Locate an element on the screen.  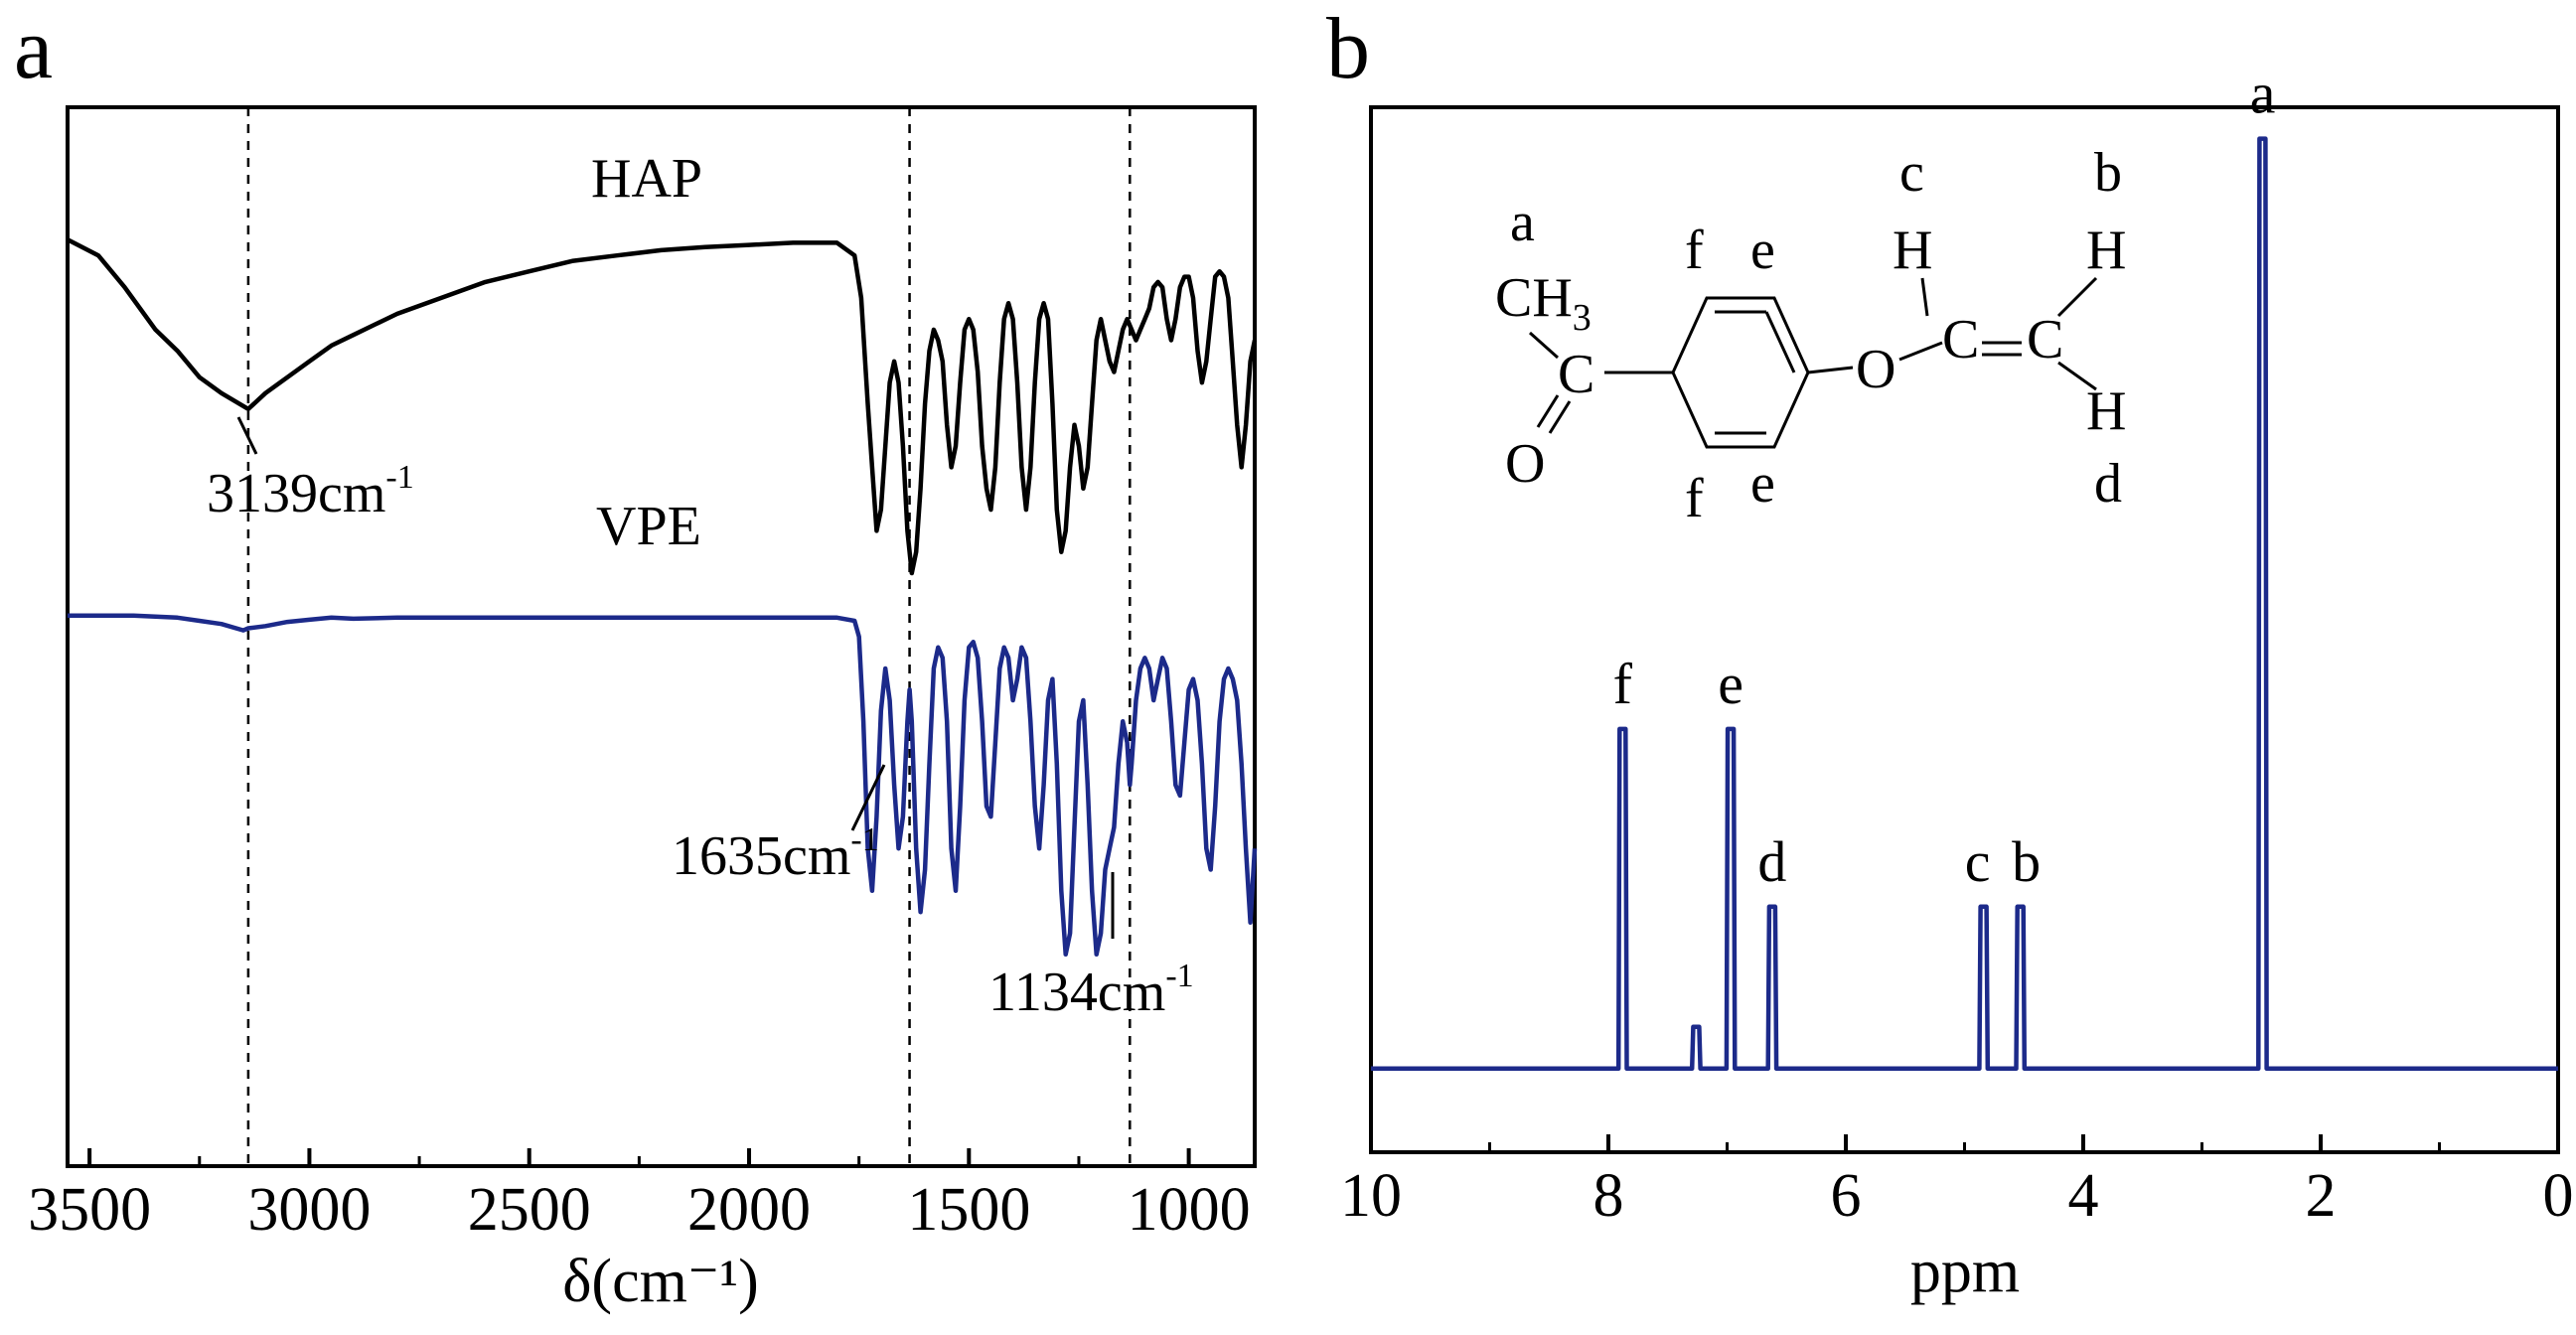
peak-label-d: d is located at coordinates (1772, 861).